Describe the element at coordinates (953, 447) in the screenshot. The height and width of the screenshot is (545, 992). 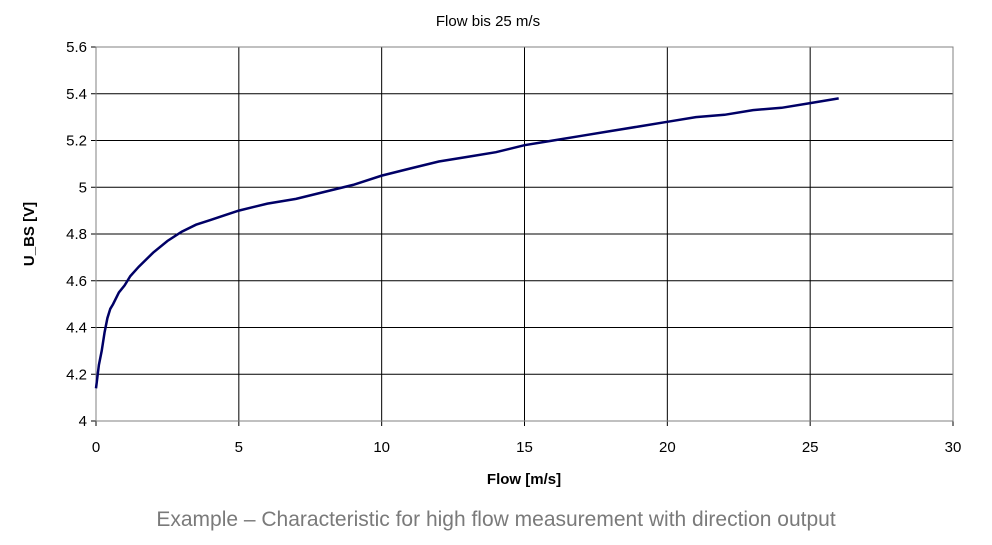
I see `x-tick-label: 30` at that location.